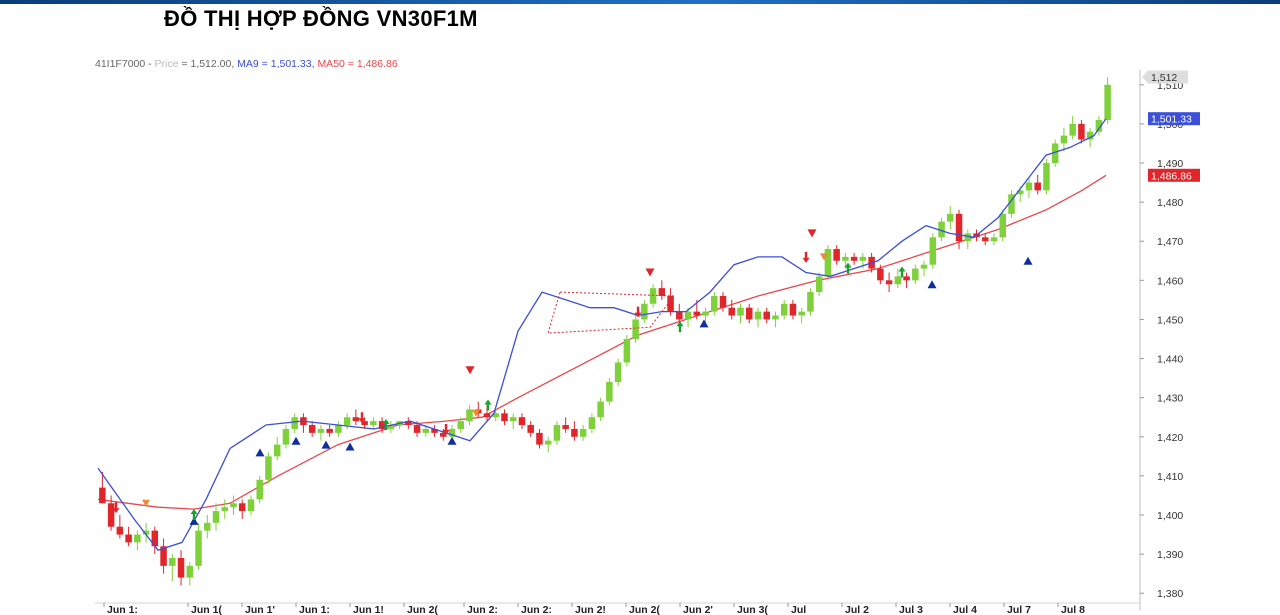  What do you see at coordinates (1164, 78) in the screenshot?
I see `price-tag-label: 1,512` at bounding box center [1164, 78].